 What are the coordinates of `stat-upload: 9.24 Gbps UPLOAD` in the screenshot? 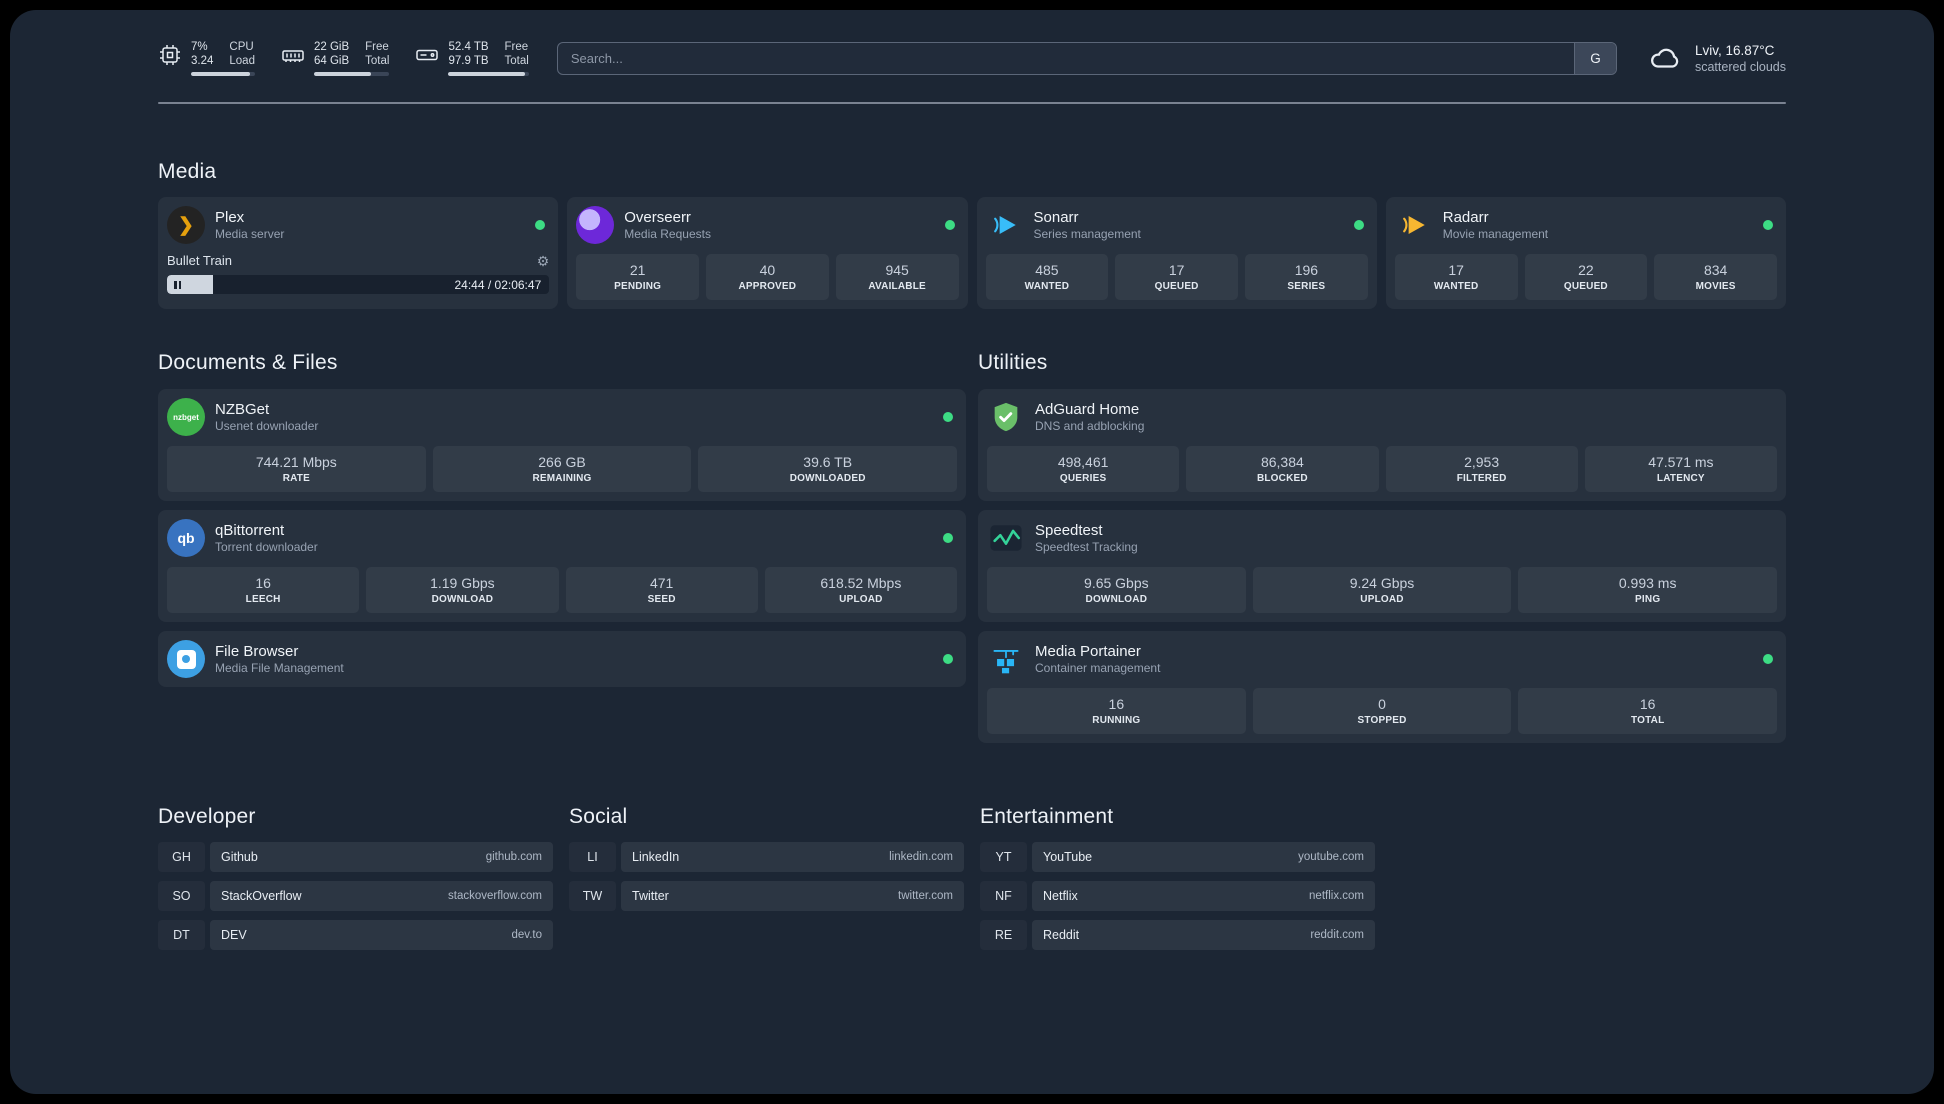 It's located at (1382, 590).